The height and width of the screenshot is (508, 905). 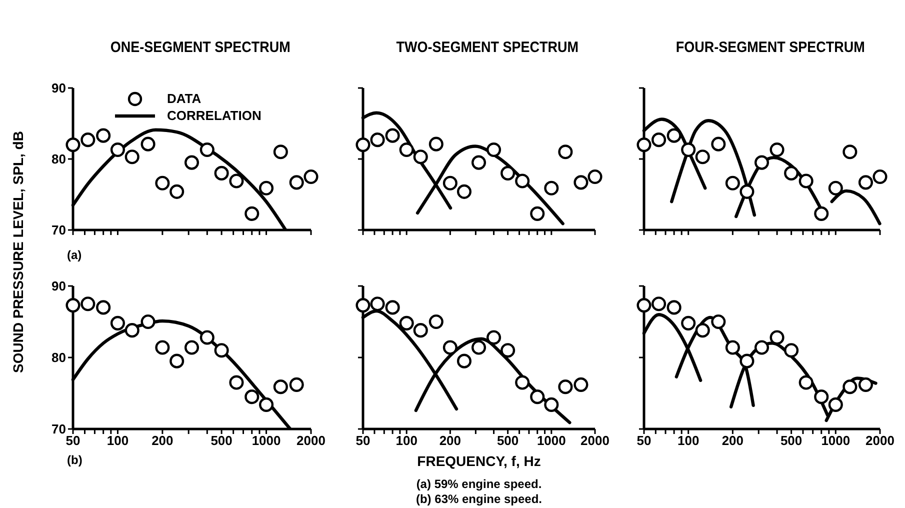 What do you see at coordinates (479, 499) in the screenshot?
I see `text: (b) 63% engine speed.` at bounding box center [479, 499].